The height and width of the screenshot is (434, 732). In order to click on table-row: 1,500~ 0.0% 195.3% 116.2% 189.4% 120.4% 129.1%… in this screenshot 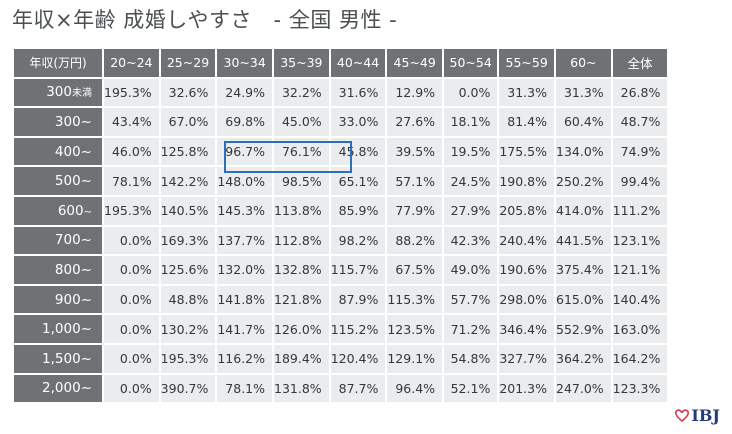, I will do `click(341, 358)`.